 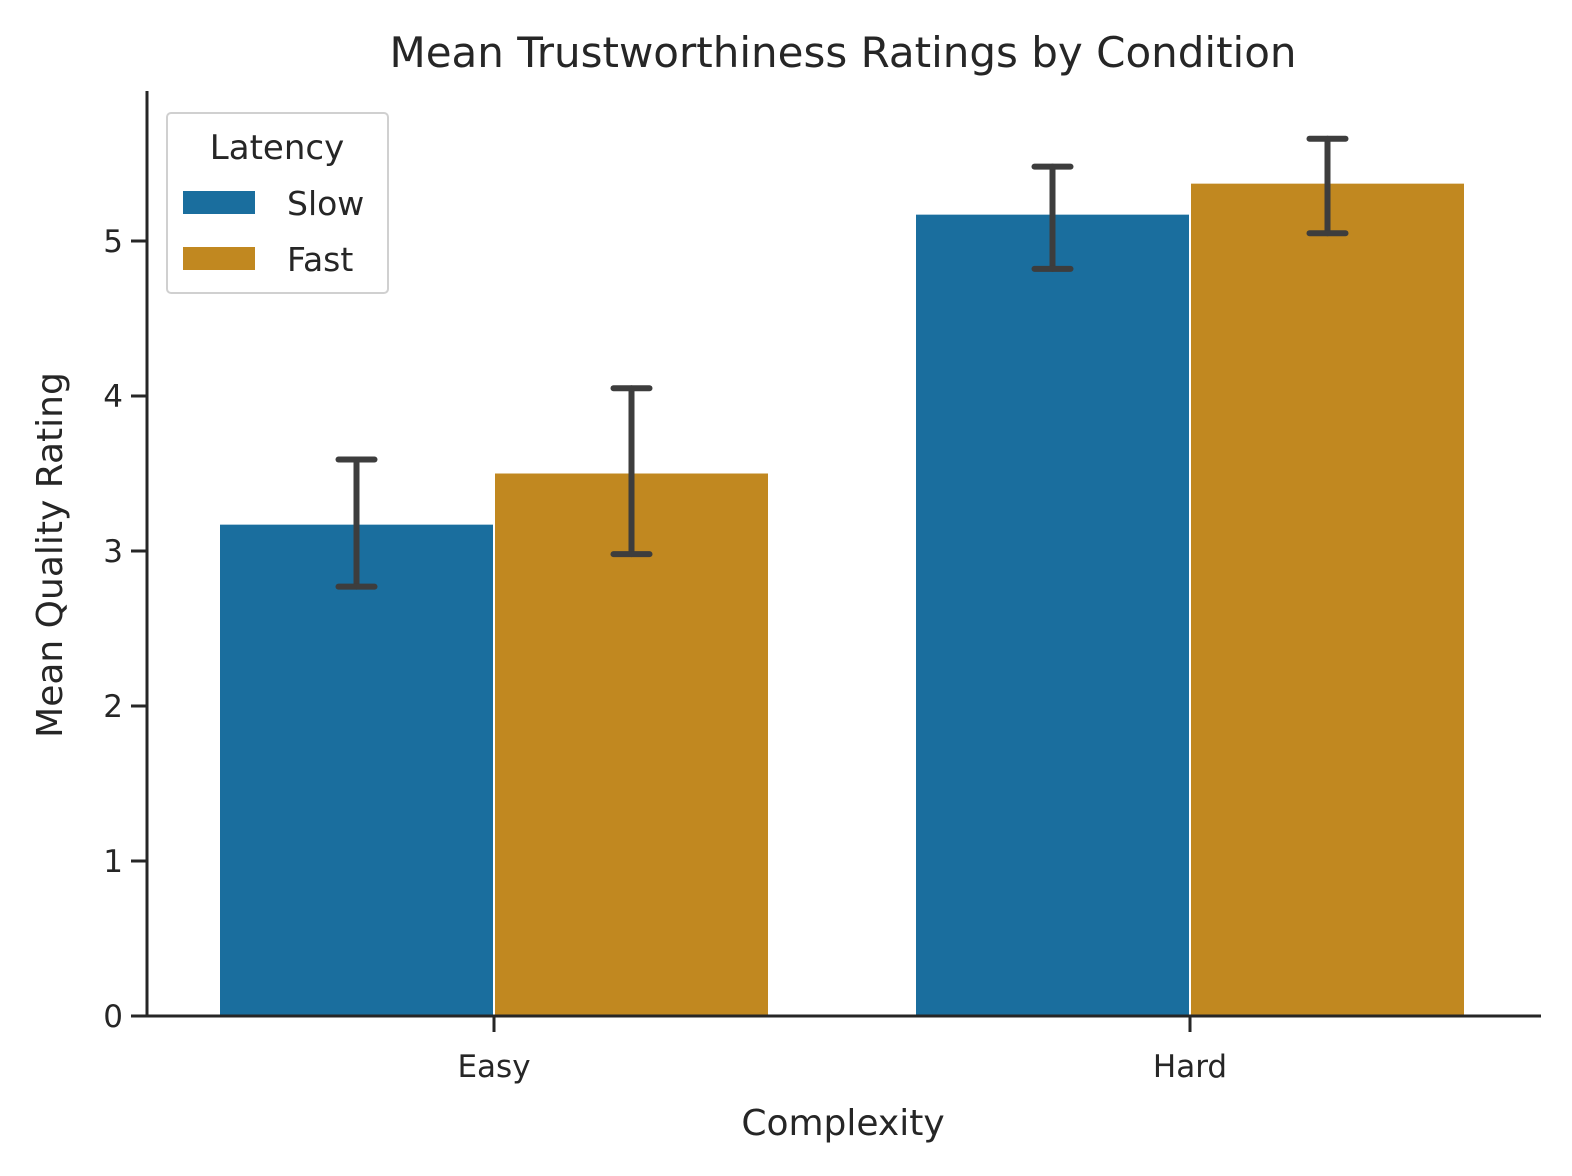 I want to click on legend-swatch-fast, so click(x=219, y=258).